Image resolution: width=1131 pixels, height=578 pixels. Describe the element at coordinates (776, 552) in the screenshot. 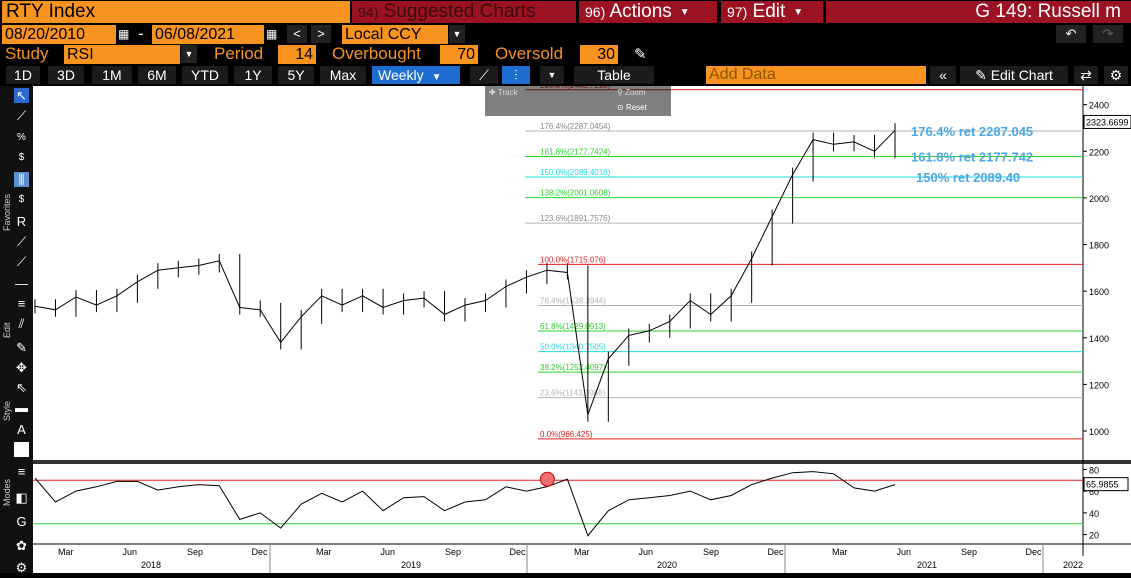

I see `x-month-label: Dec` at that location.